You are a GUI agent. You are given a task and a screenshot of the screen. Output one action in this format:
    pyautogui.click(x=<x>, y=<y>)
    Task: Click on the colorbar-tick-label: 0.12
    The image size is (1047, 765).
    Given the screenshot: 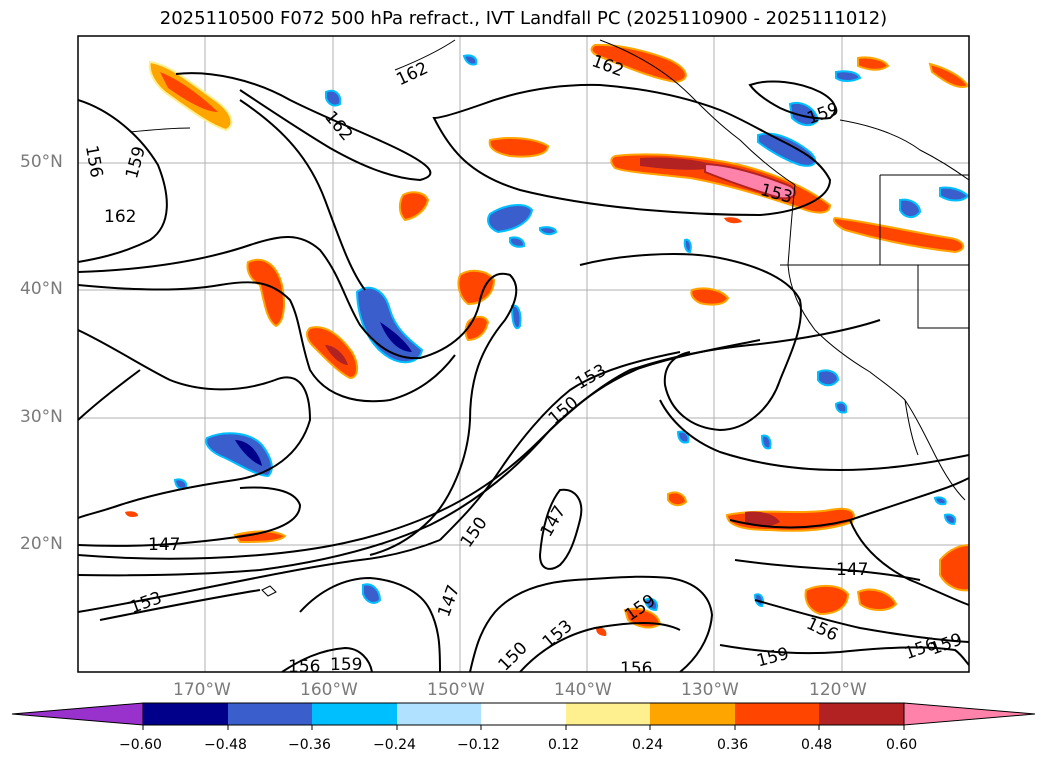 What is the action you would take?
    pyautogui.click(x=564, y=745)
    